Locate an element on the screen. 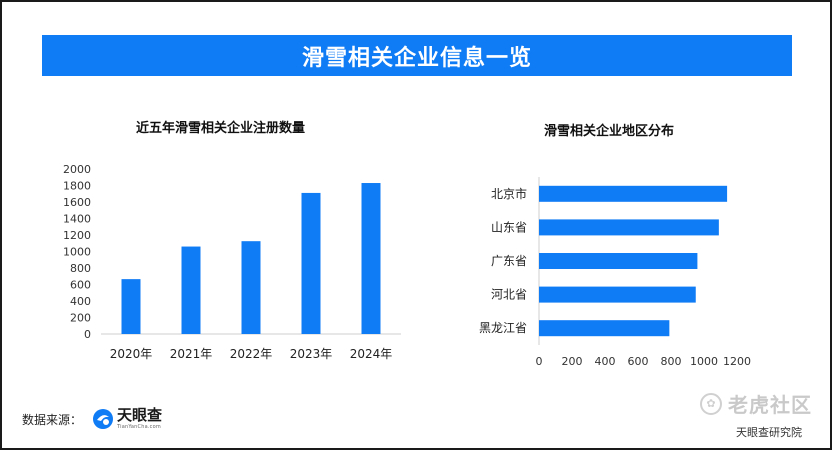 The height and width of the screenshot is (450, 832). x-tick-label: 2022年 is located at coordinates (251, 354).